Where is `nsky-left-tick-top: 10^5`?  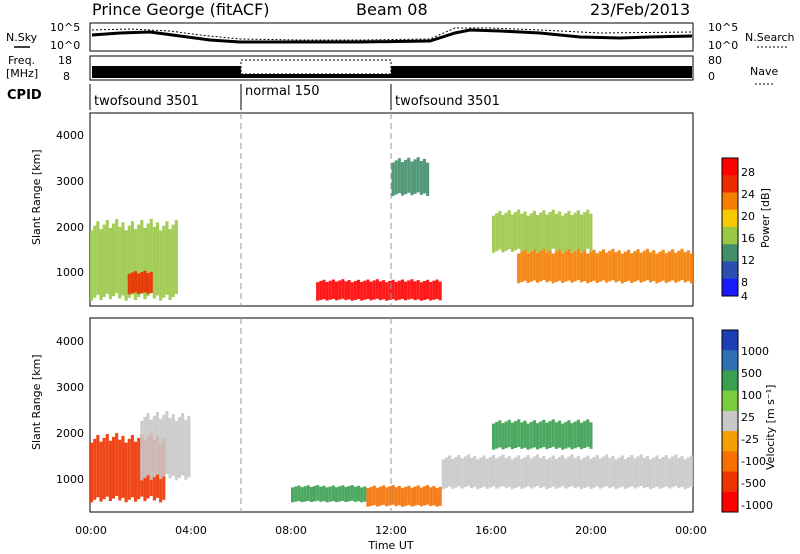
nsky-left-tick-top: 10^5 is located at coordinates (65, 27).